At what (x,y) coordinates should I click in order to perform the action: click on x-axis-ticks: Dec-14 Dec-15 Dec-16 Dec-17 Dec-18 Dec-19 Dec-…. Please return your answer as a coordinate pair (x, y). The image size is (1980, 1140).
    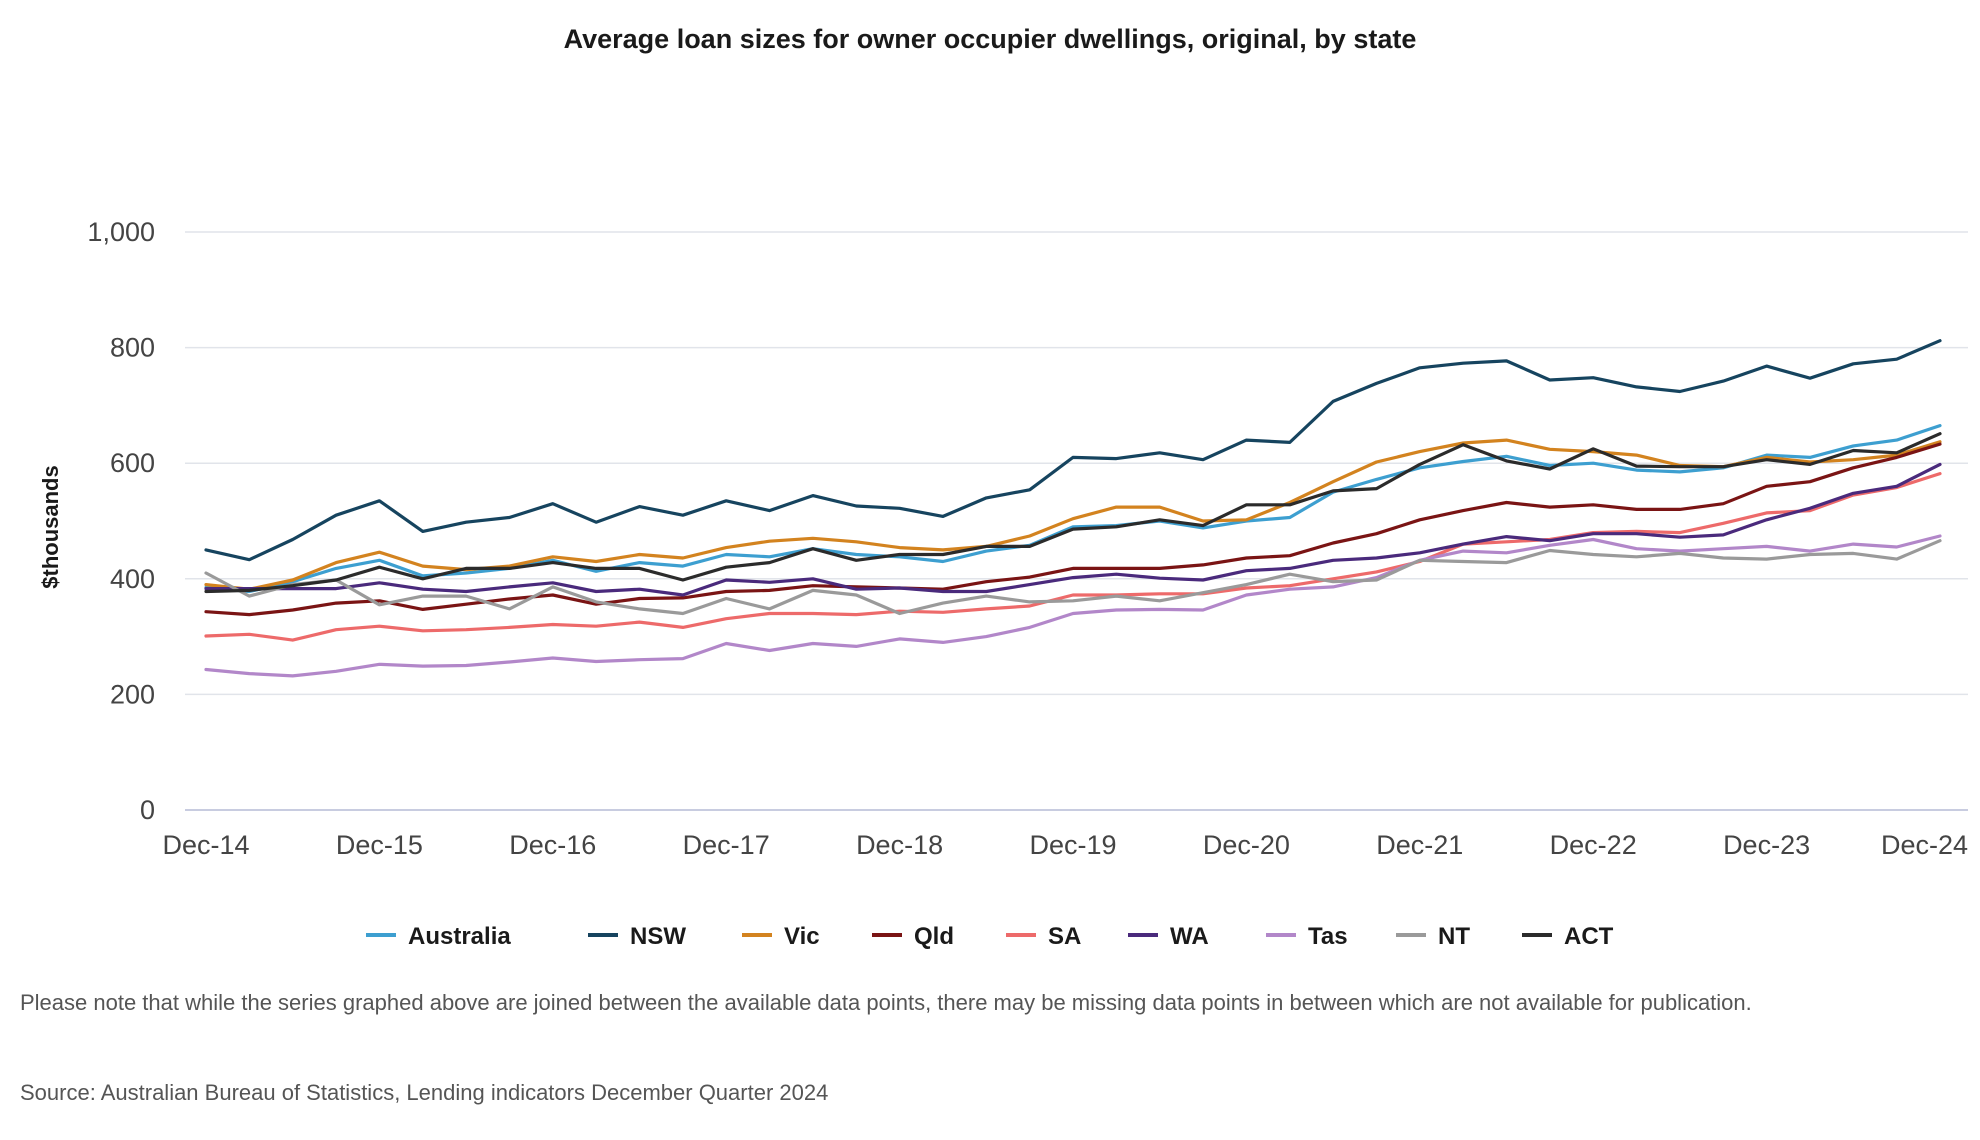
    Looking at the image, I should click on (1065, 845).